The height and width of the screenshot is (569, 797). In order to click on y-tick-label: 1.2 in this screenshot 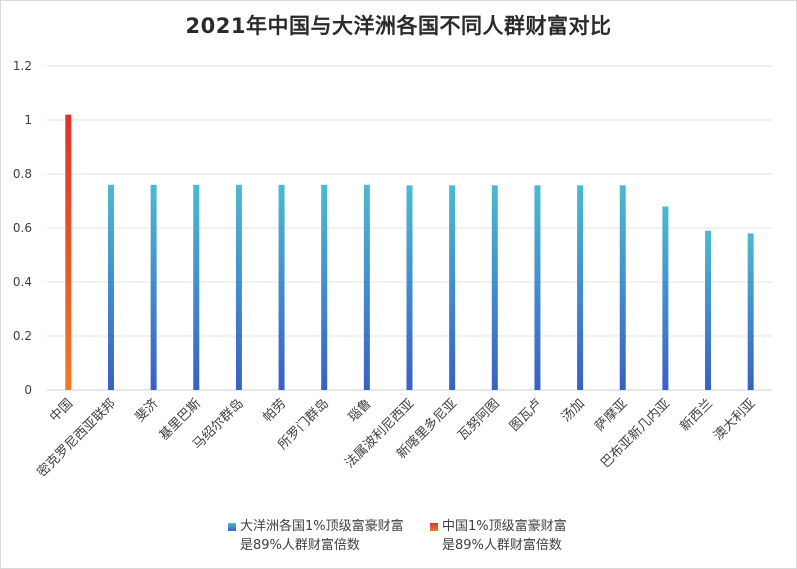, I will do `click(22, 66)`.